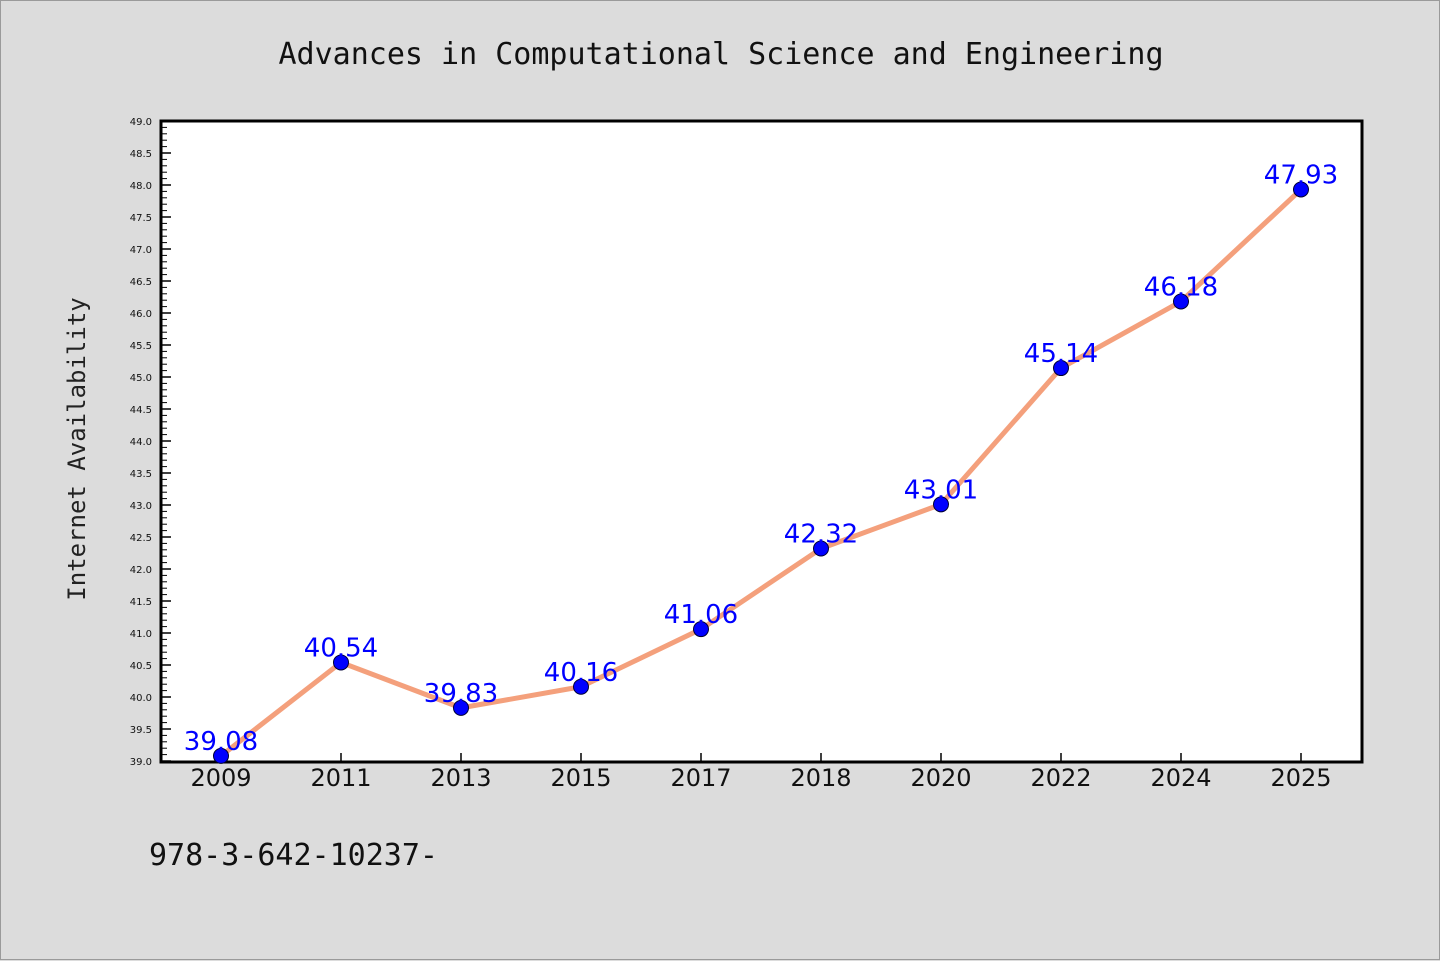 This screenshot has width=1440, height=961. Describe the element at coordinates (340, 778) in the screenshot. I see `x-tick-label: 2011` at that location.